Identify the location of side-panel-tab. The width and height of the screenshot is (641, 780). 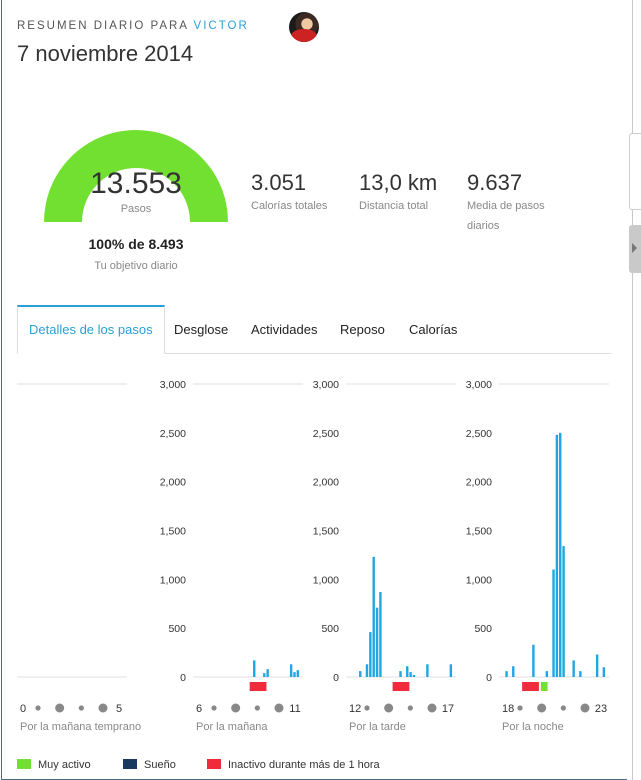
(635, 171).